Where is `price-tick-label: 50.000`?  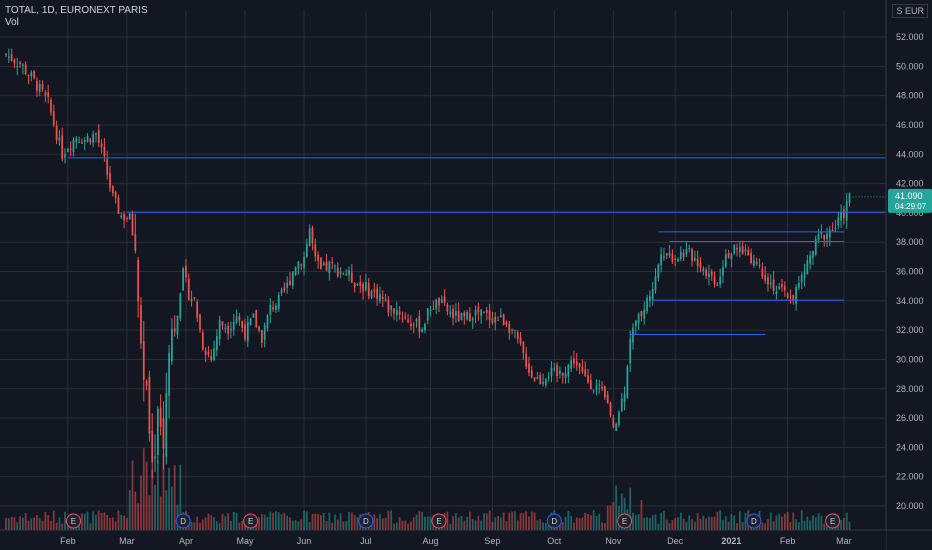
price-tick-label: 50.000 is located at coordinates (910, 66).